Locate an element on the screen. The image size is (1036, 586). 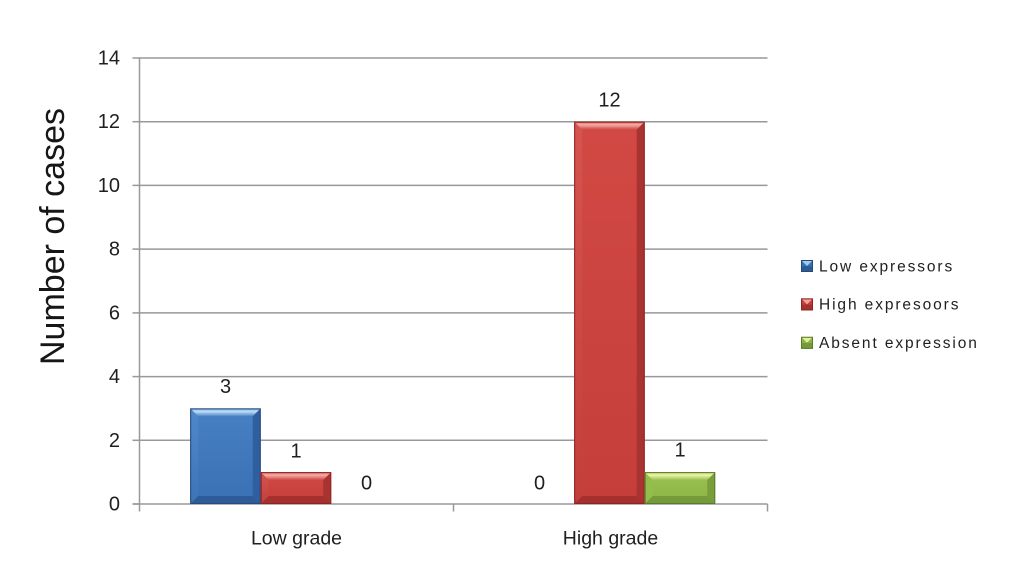
svg-text: High grade is located at coordinates (610, 539).